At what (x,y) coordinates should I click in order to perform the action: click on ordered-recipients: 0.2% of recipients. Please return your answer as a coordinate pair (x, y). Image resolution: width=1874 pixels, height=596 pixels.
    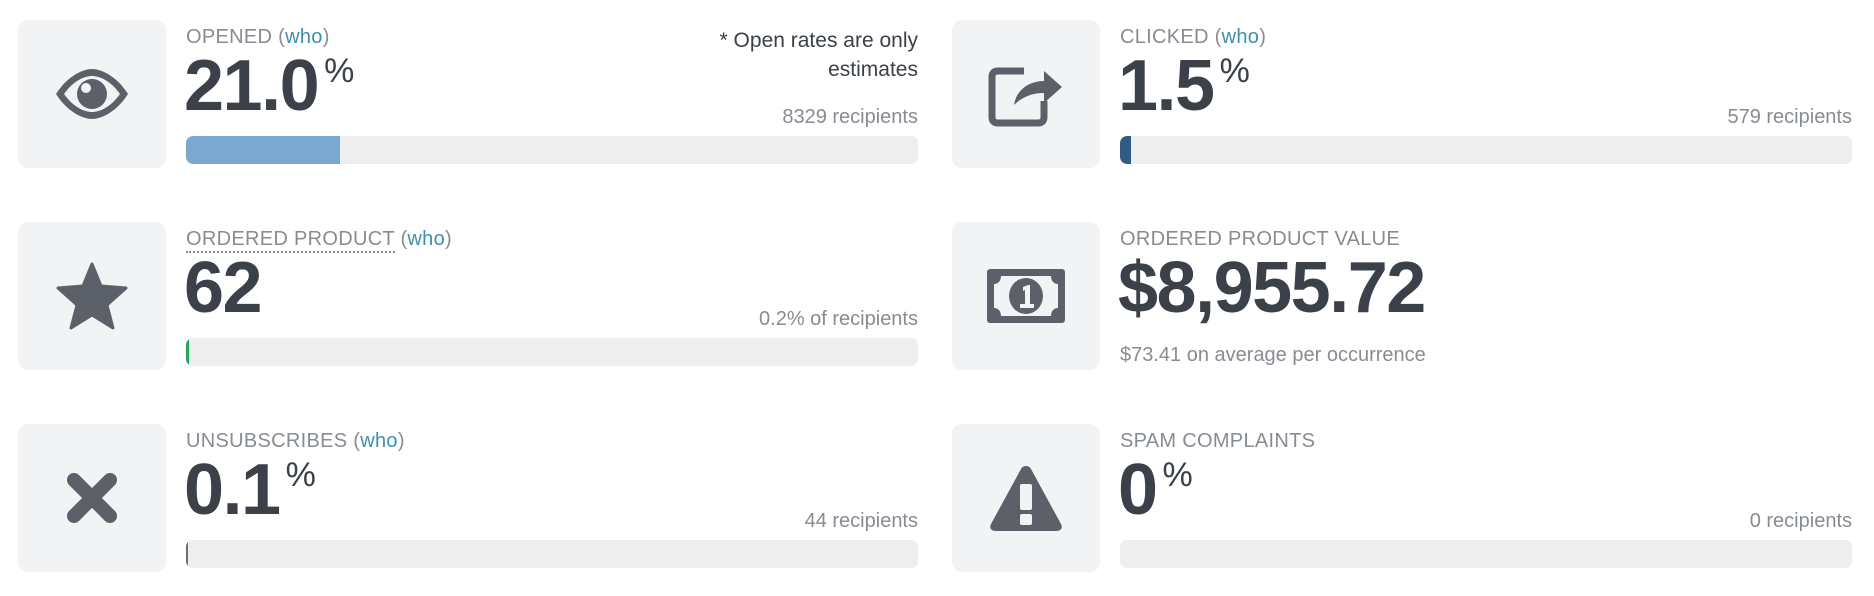
    Looking at the image, I should click on (838, 319).